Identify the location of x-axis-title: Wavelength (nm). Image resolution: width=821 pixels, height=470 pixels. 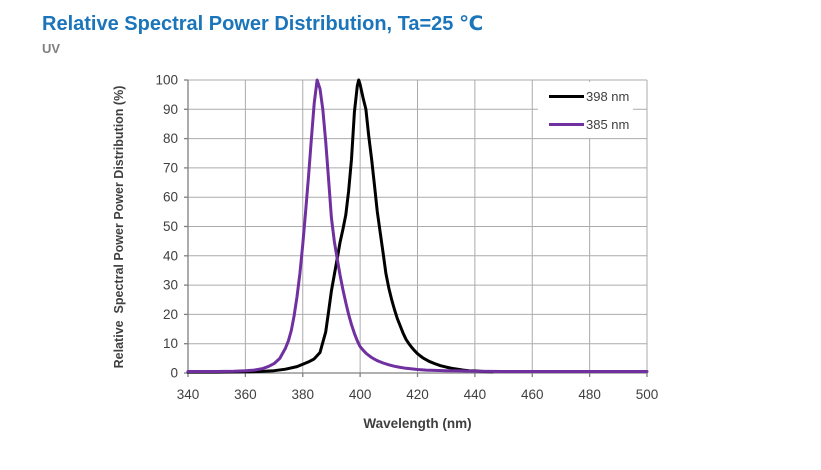
(417, 423).